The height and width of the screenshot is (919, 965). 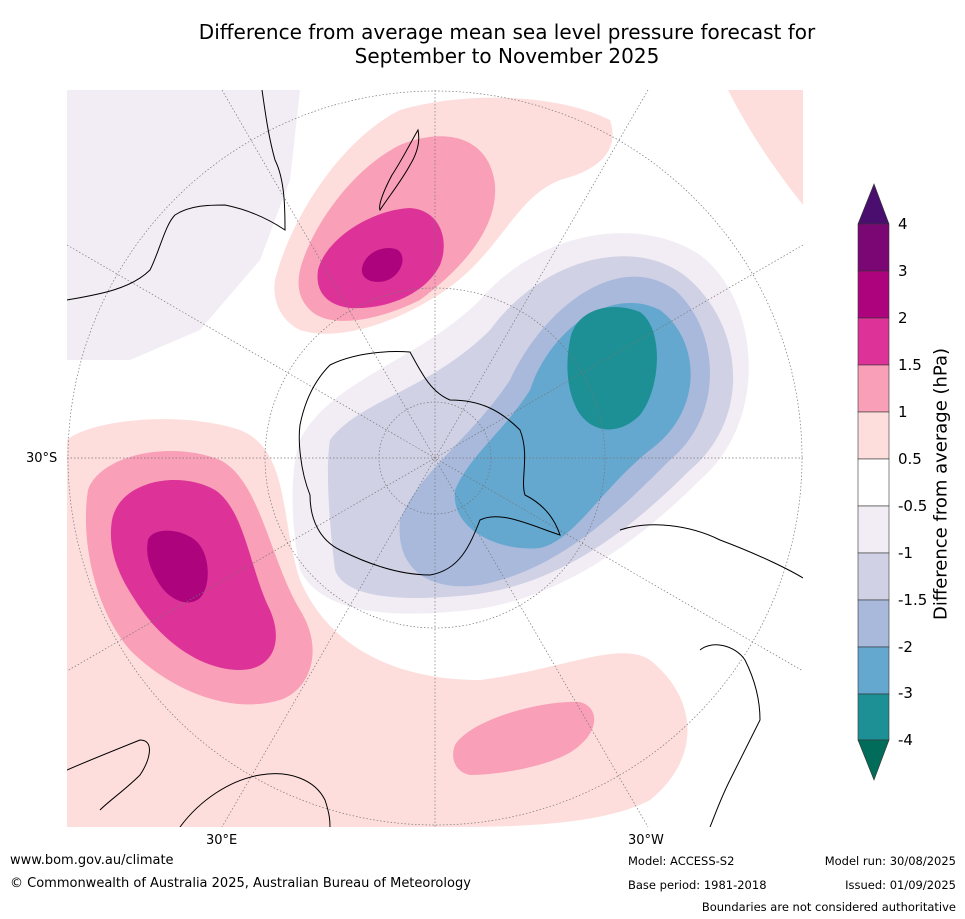 I want to click on colorbar-segment-minus-1.5-to-minus-2, so click(x=873, y=623).